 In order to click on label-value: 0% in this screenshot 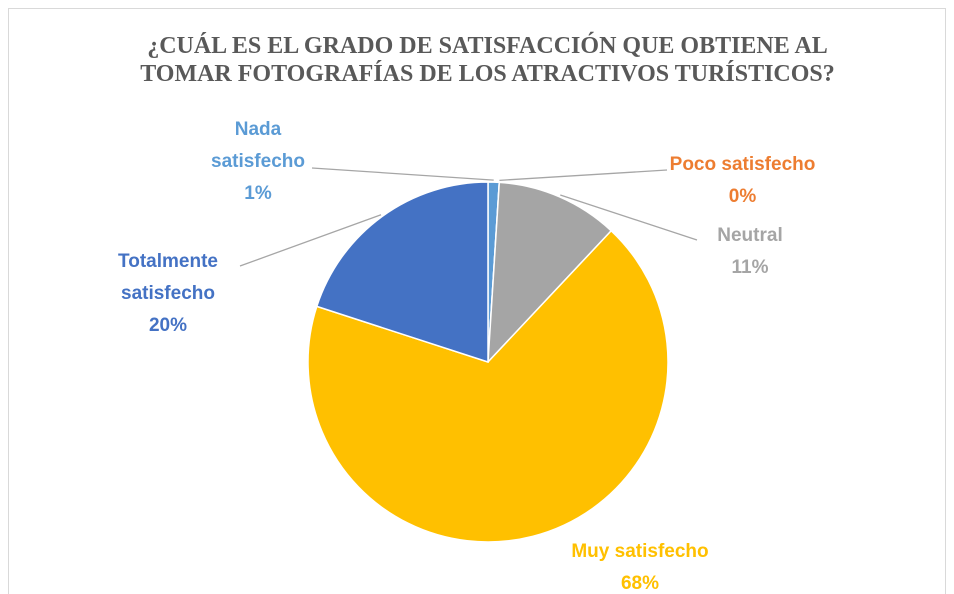, I will do `click(742, 196)`.